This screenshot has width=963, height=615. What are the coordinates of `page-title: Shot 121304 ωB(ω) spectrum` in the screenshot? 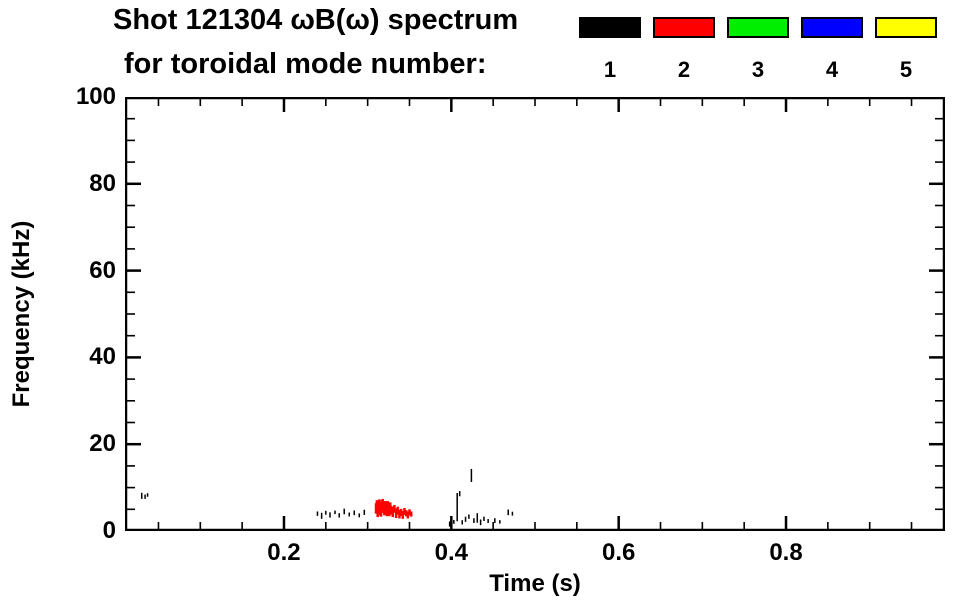 It's located at (316, 20).